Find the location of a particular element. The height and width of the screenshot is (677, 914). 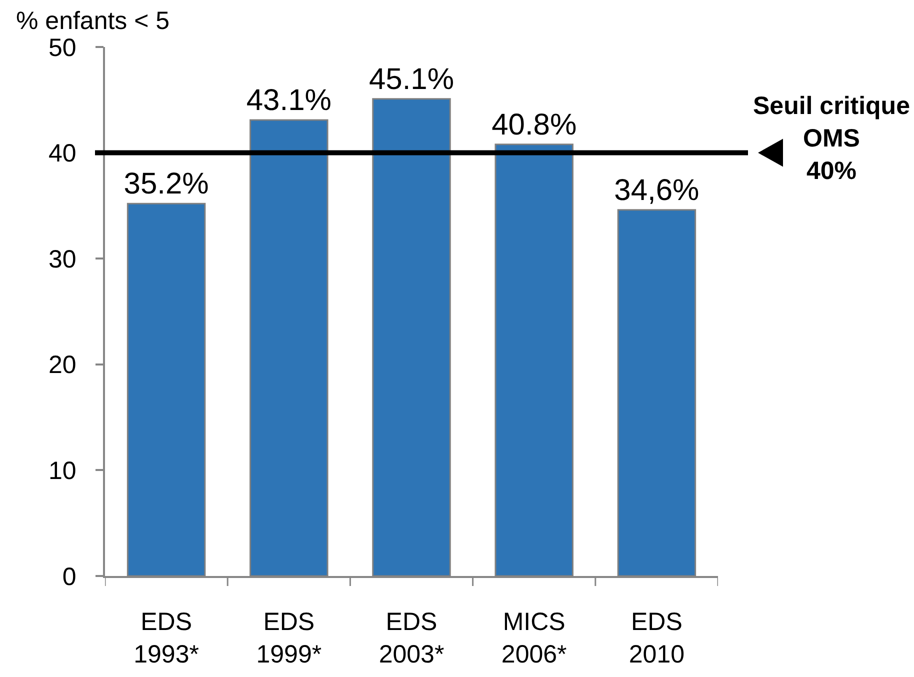

data-label: 35.2% is located at coordinates (166, 184).